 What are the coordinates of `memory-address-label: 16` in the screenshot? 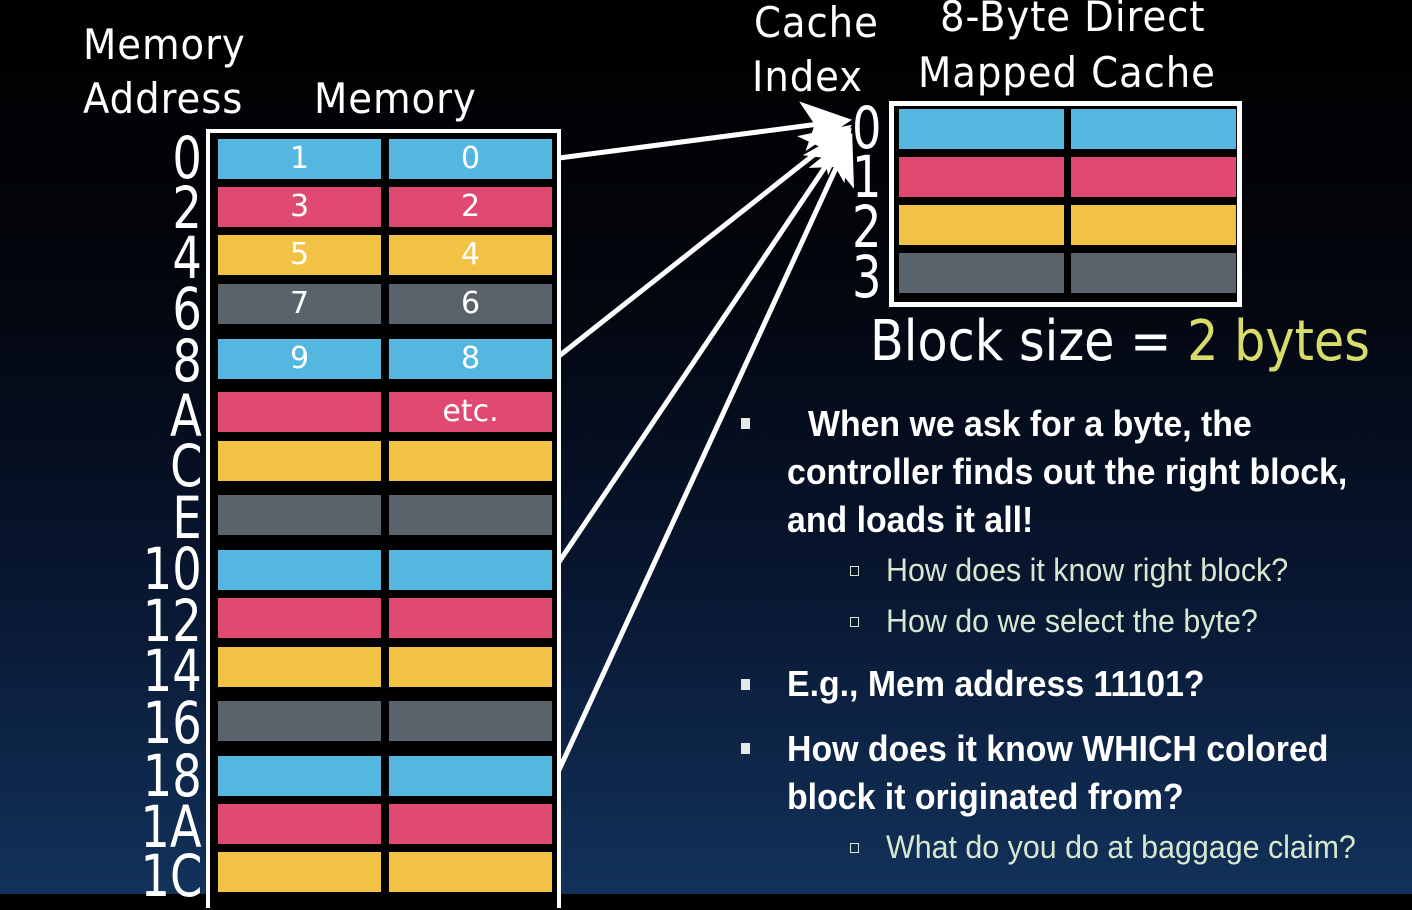 It's located at (172, 723).